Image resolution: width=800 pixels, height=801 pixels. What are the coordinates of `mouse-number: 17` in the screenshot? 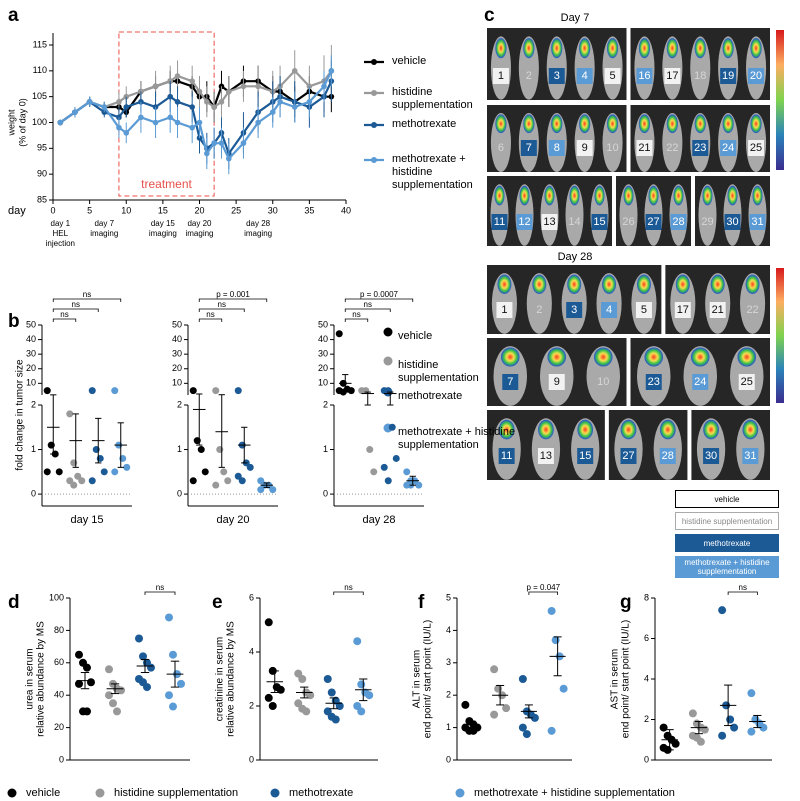 It's located at (672, 76).